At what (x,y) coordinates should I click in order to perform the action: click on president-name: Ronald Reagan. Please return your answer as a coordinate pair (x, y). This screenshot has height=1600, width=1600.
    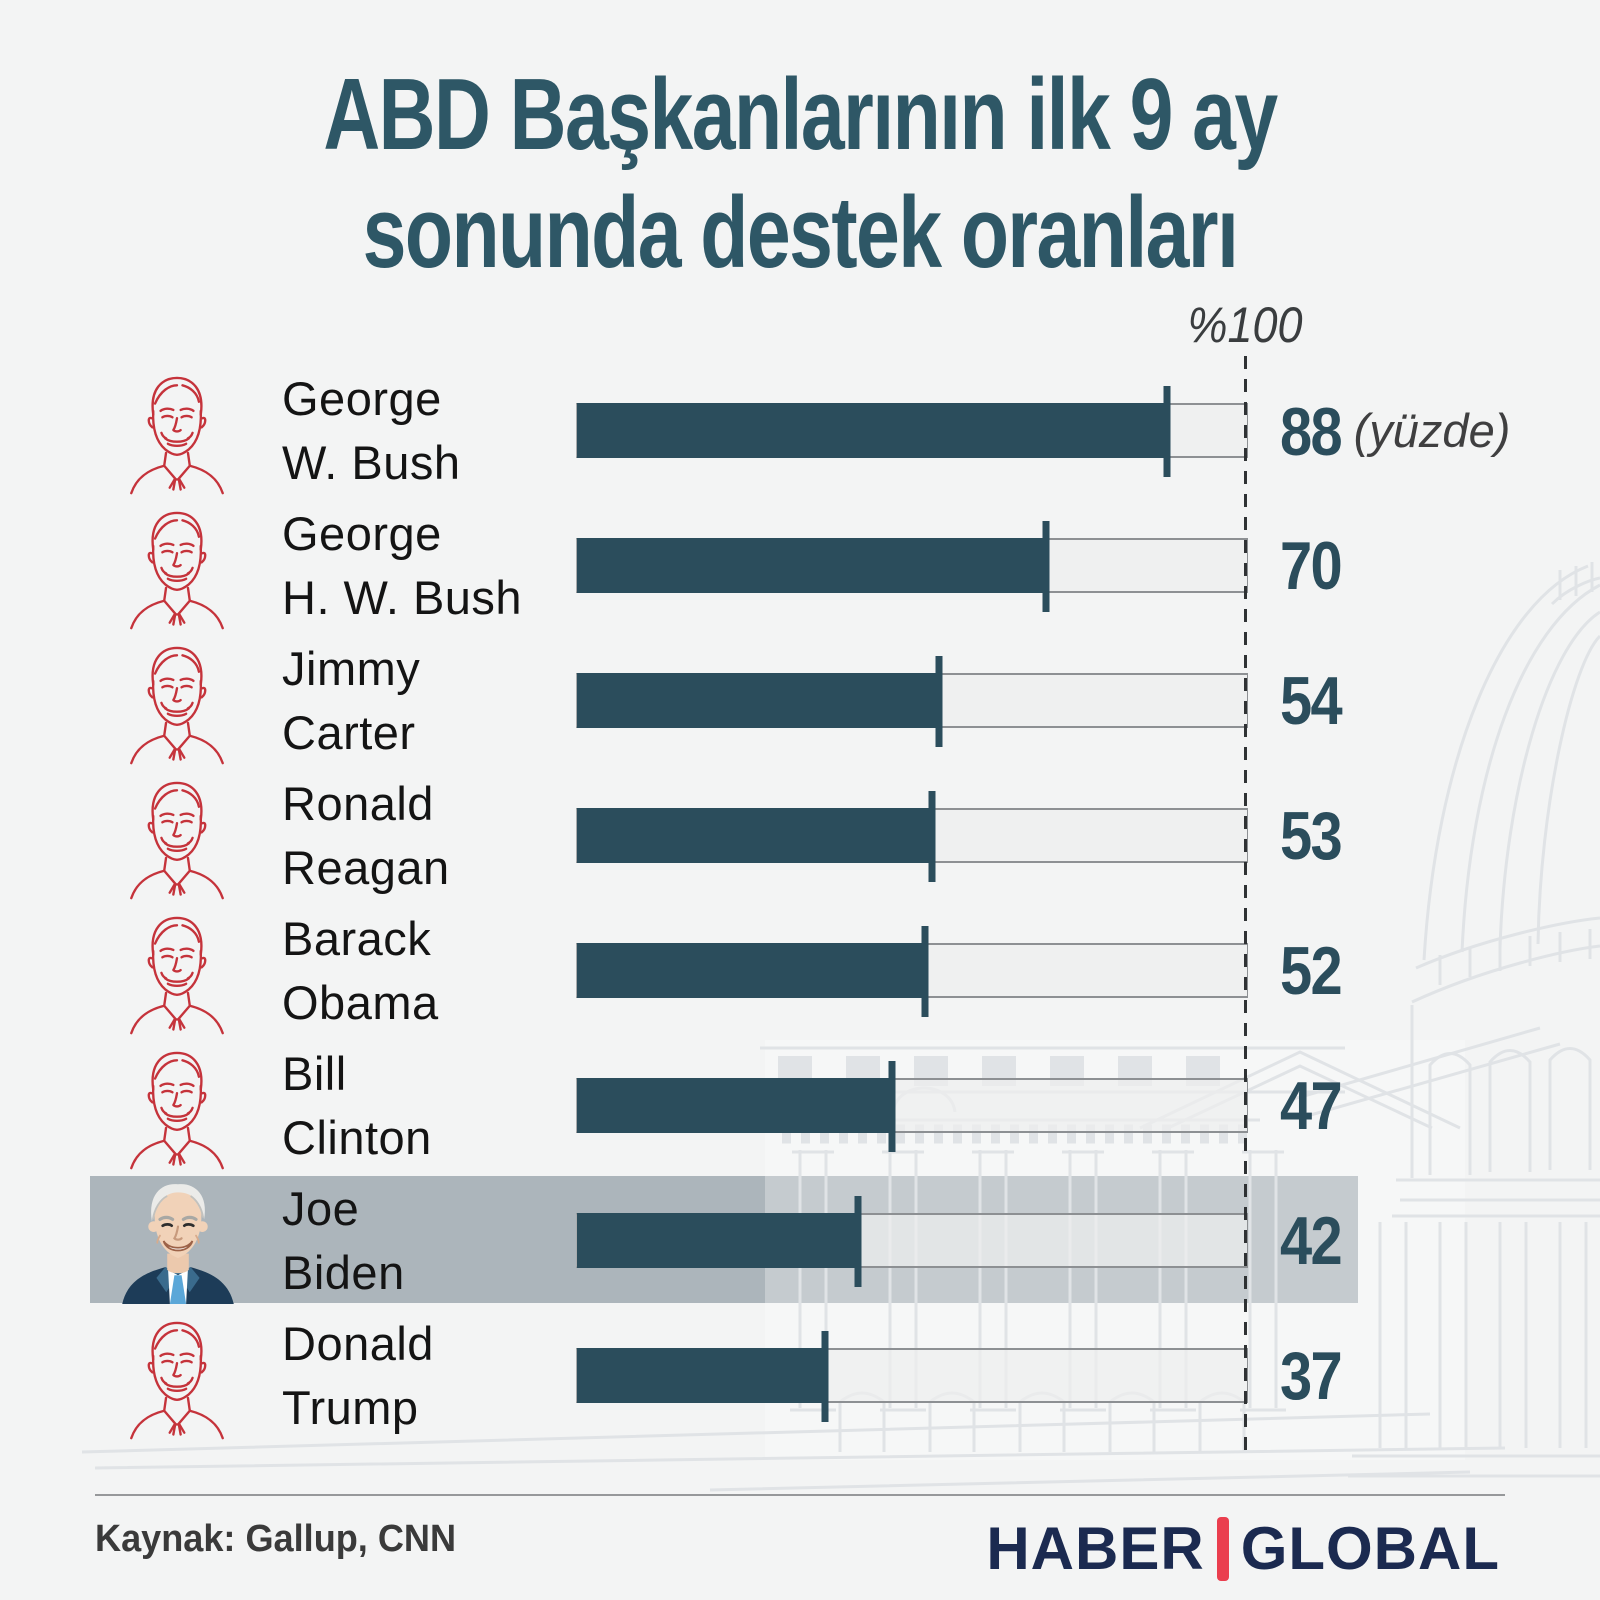
    Looking at the image, I should click on (366, 835).